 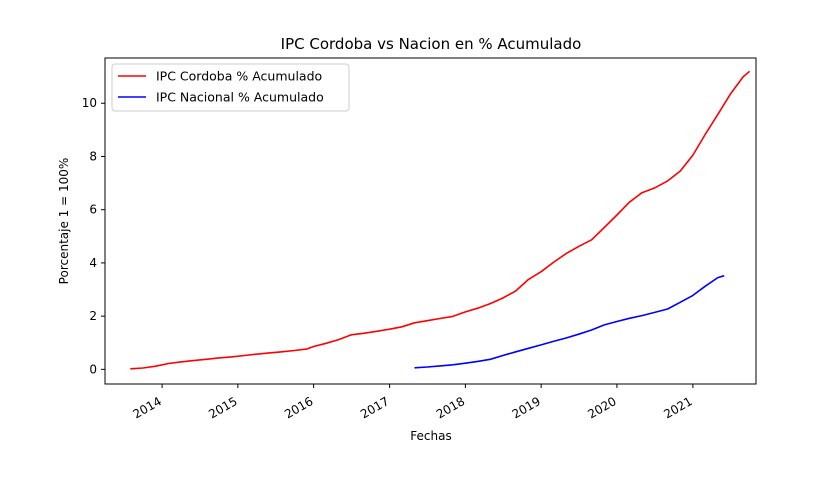 What do you see at coordinates (93, 316) in the screenshot?
I see `y-tick-label: 2` at bounding box center [93, 316].